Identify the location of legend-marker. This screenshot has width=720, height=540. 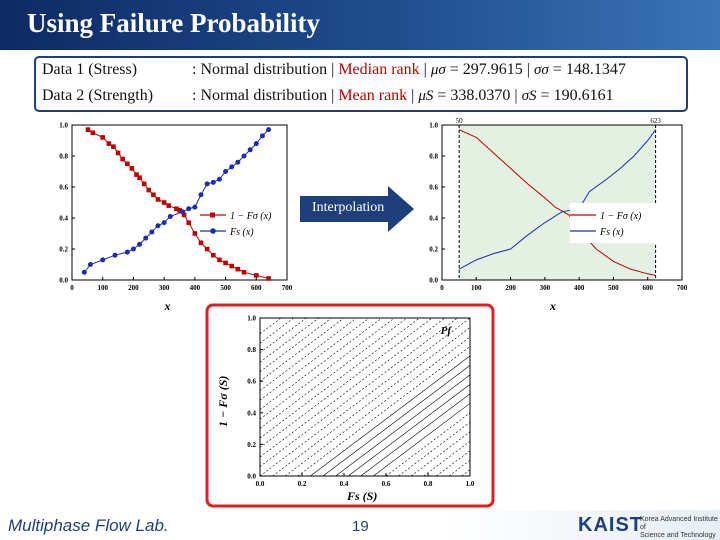
(213, 231).